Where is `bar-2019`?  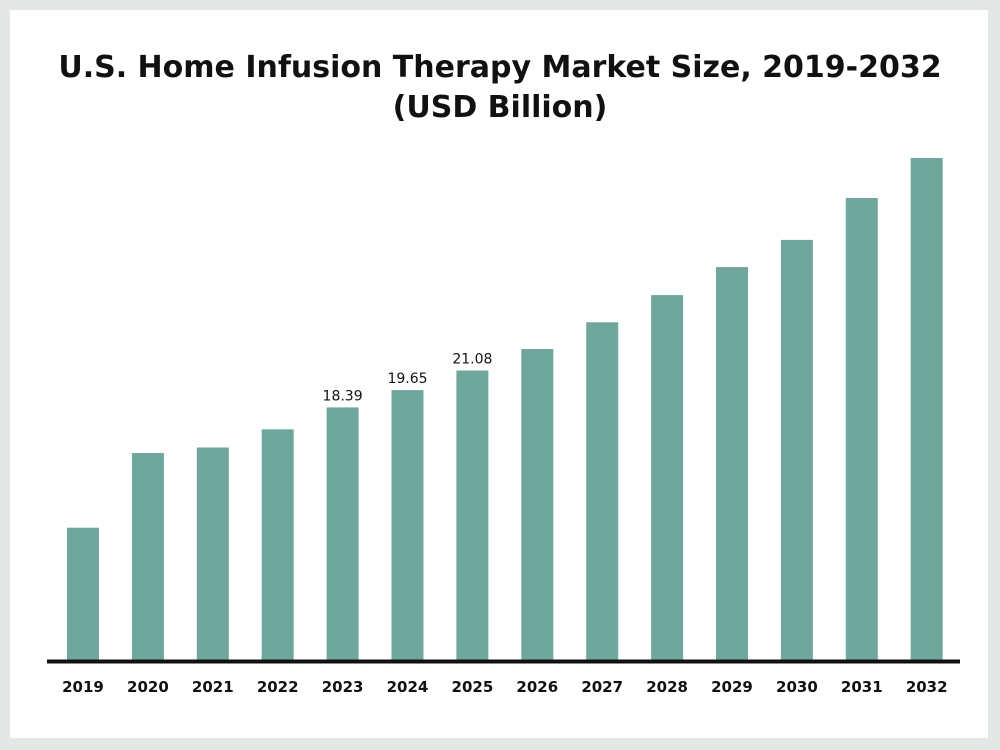 bar-2019 is located at coordinates (83, 593).